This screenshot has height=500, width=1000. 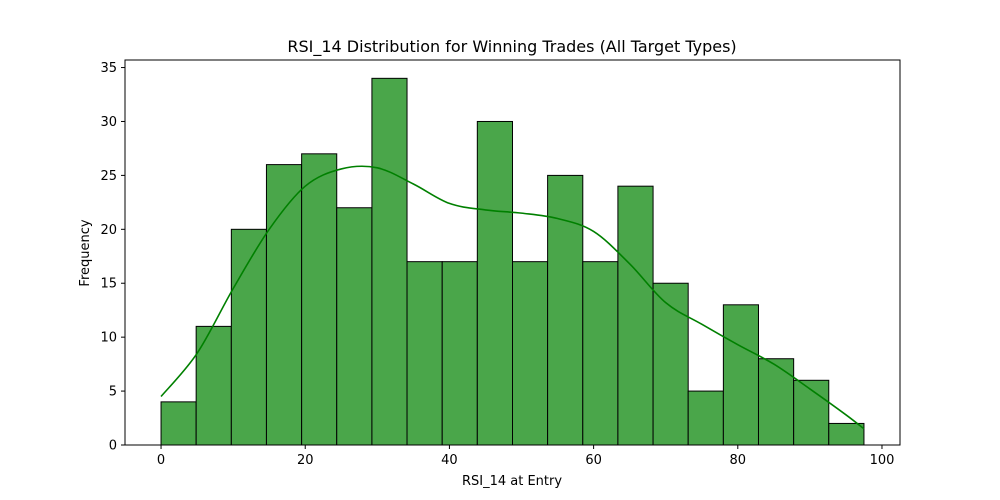 What do you see at coordinates (108, 230) in the screenshot?
I see `y-tick-label: 20` at bounding box center [108, 230].